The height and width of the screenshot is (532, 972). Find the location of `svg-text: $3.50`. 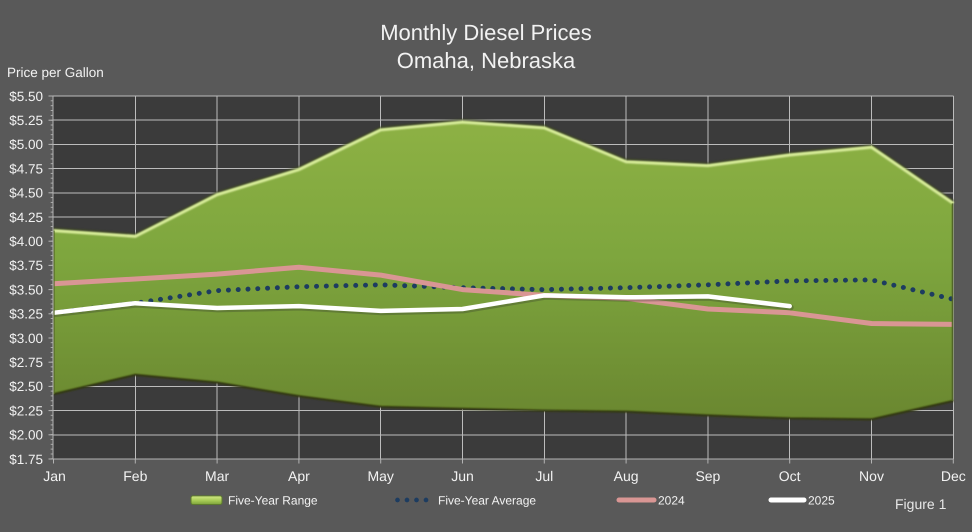

svg-text: $3.50 is located at coordinates (26, 289).